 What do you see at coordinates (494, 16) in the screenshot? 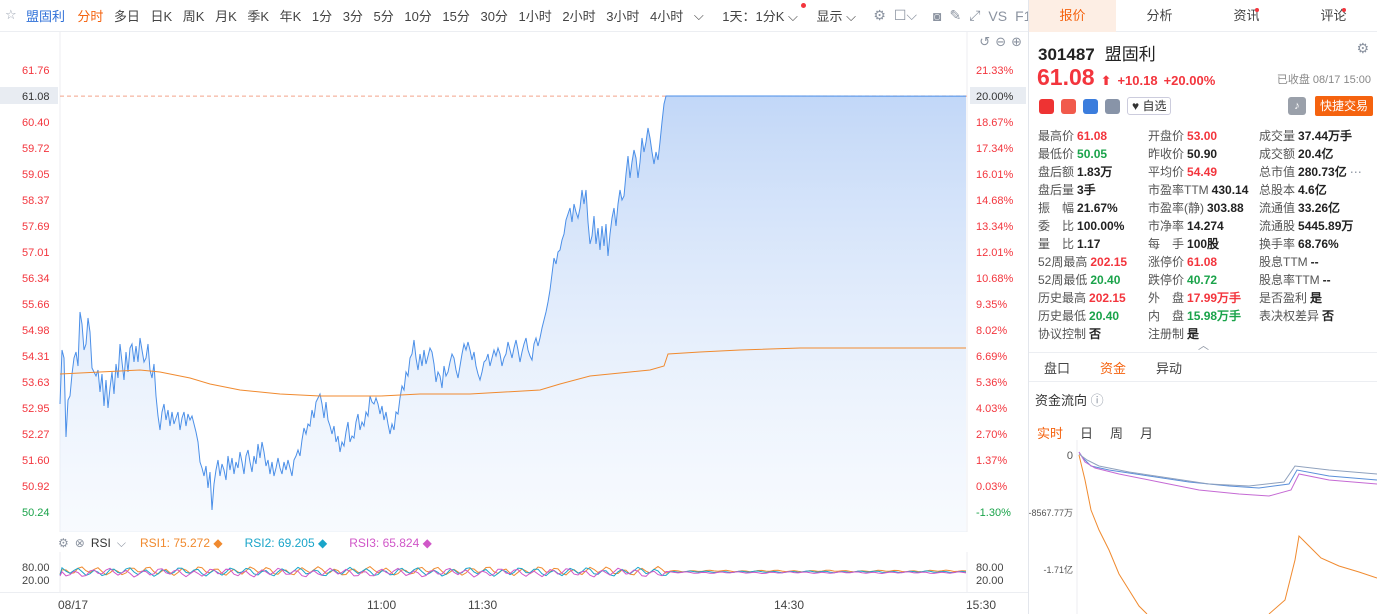
I see `period-tab: 30分` at bounding box center [494, 16].